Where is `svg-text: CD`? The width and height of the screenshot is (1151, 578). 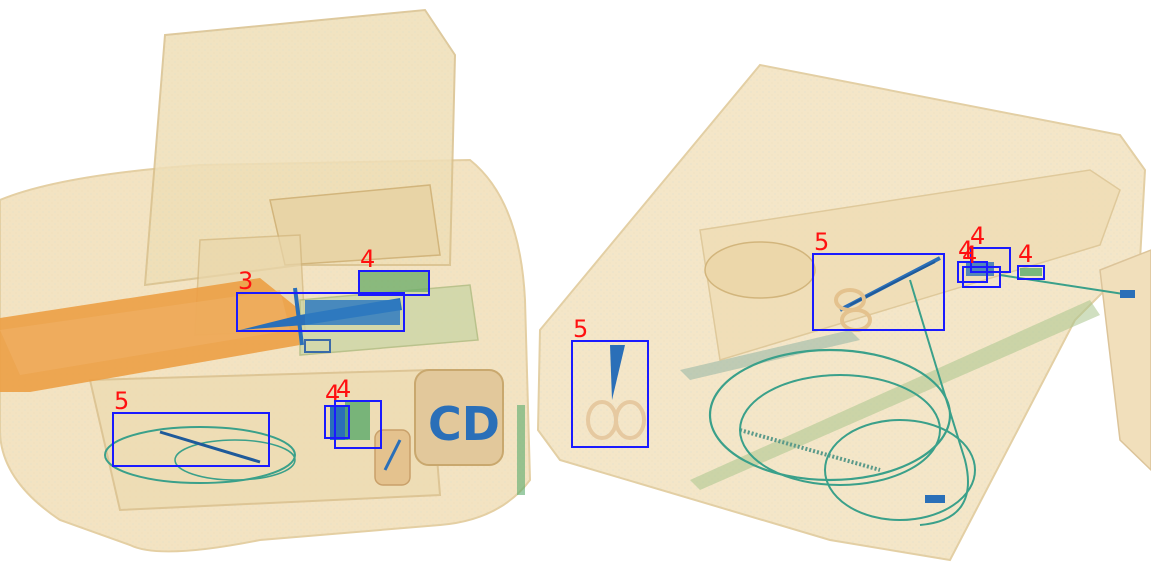
svg-text: CD is located at coordinates (464, 424).